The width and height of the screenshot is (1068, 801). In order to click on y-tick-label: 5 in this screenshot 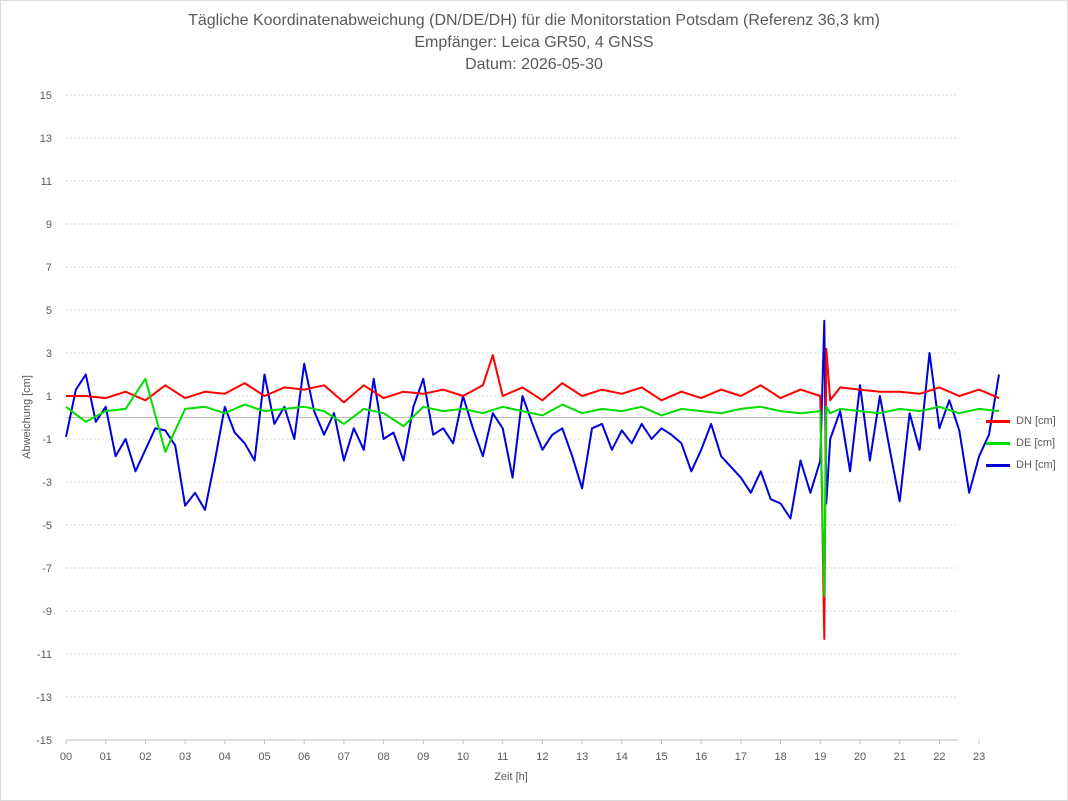, I will do `click(49, 311)`.